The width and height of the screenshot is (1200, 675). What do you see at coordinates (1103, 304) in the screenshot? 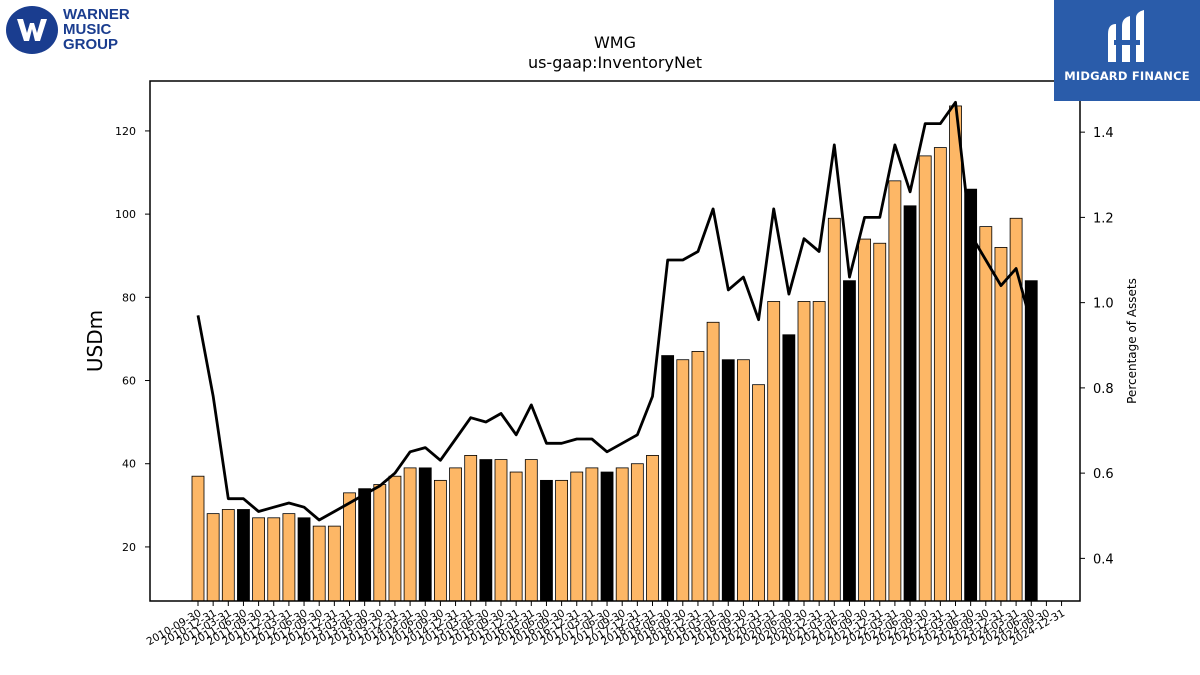
I see `y2-tick-label: 1.0` at bounding box center [1103, 304].